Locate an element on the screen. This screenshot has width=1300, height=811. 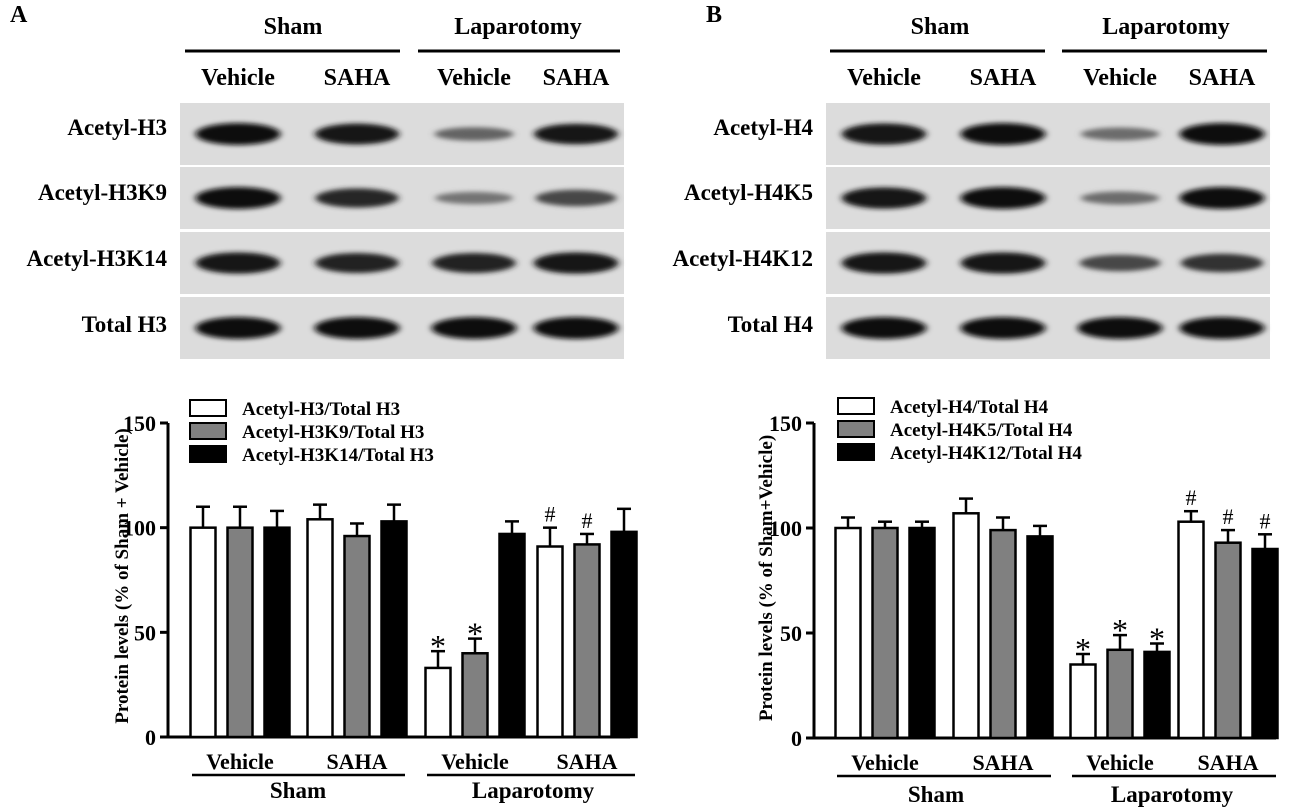
chart-a-mark-0-2: * is located at coordinates (438, 646).